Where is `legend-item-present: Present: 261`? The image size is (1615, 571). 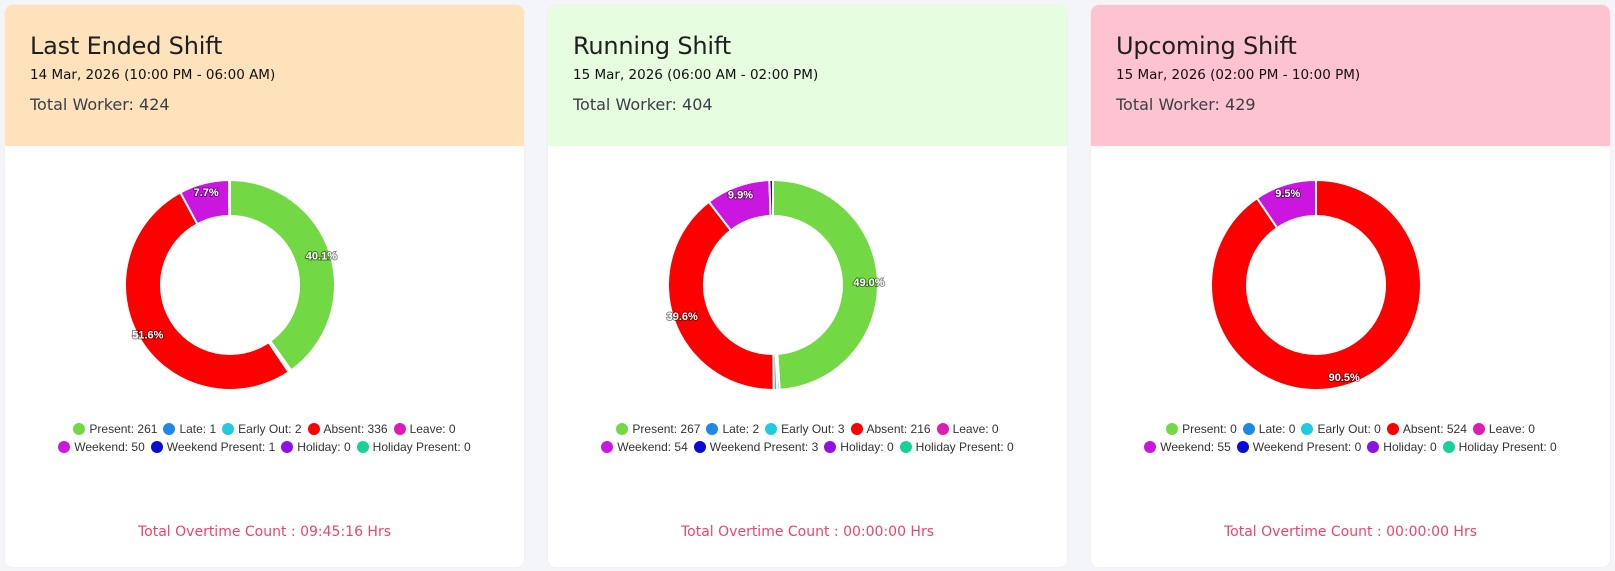
legend-item-present: Present: 261 is located at coordinates (115, 429).